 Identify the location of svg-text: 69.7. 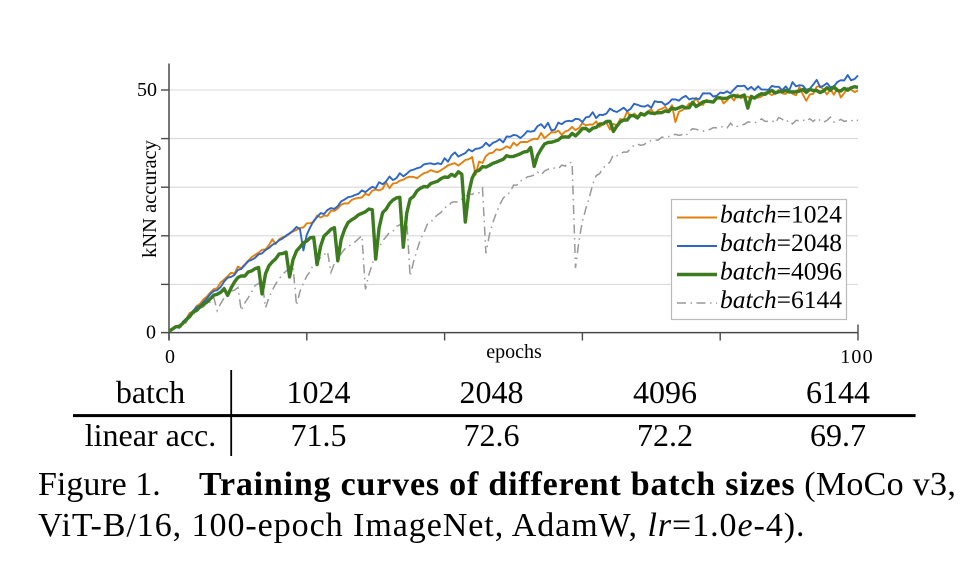
(838, 435).